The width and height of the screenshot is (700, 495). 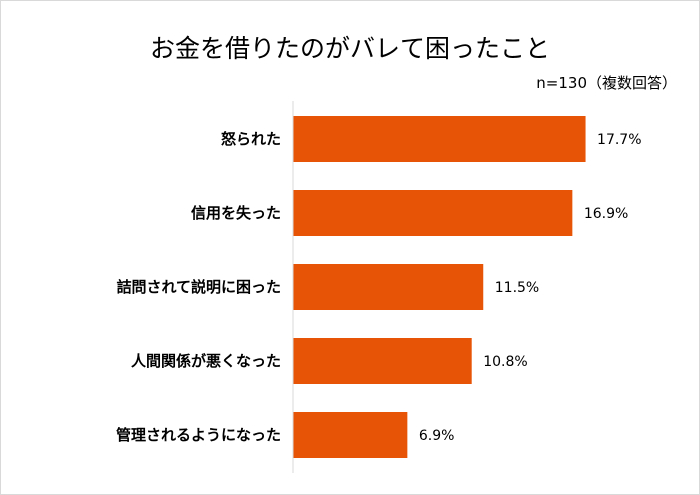 What do you see at coordinates (198, 435) in the screenshot?
I see `category-label: 管理されるようになった` at bounding box center [198, 435].